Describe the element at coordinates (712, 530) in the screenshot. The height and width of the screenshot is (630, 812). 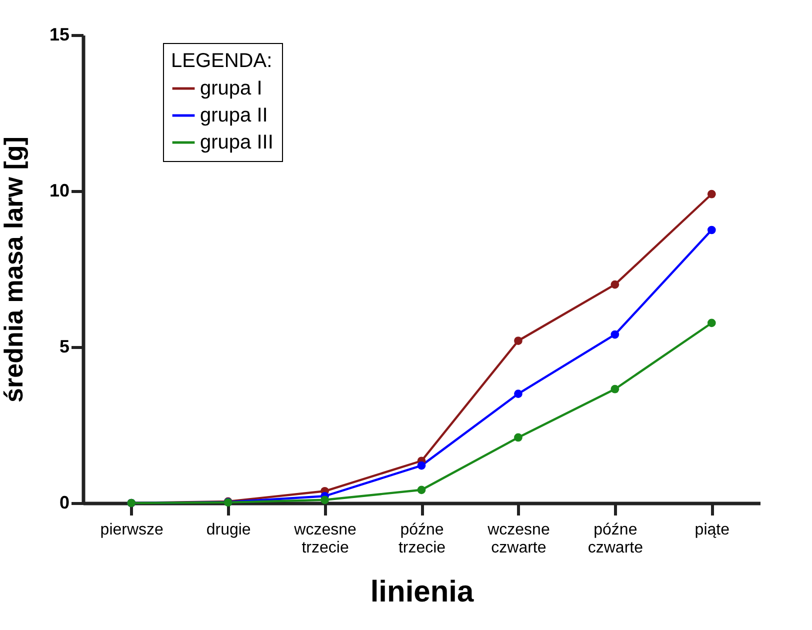
I see `x-tick-label: piąte` at that location.